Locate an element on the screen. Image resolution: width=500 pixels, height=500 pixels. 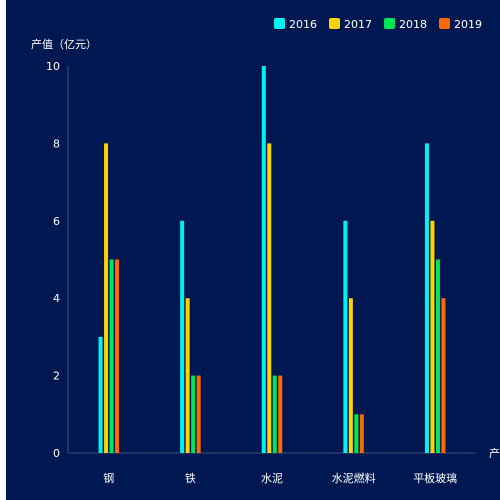
x-tick-label: 铁 is located at coordinates (190, 478).